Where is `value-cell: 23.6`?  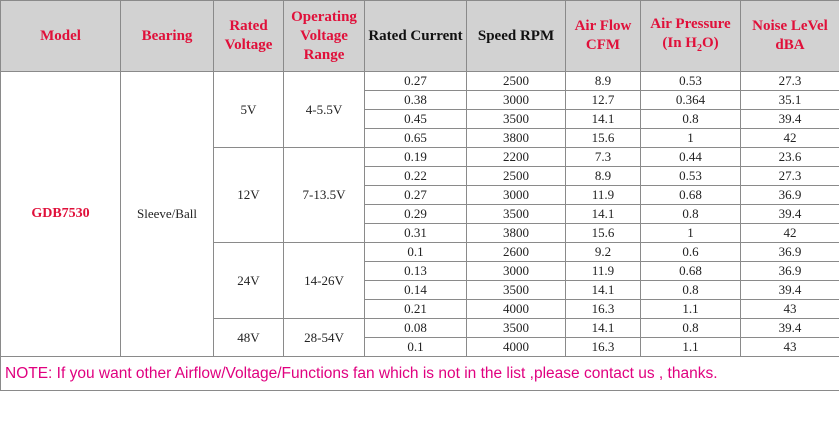 value-cell: 23.6 is located at coordinates (789, 157).